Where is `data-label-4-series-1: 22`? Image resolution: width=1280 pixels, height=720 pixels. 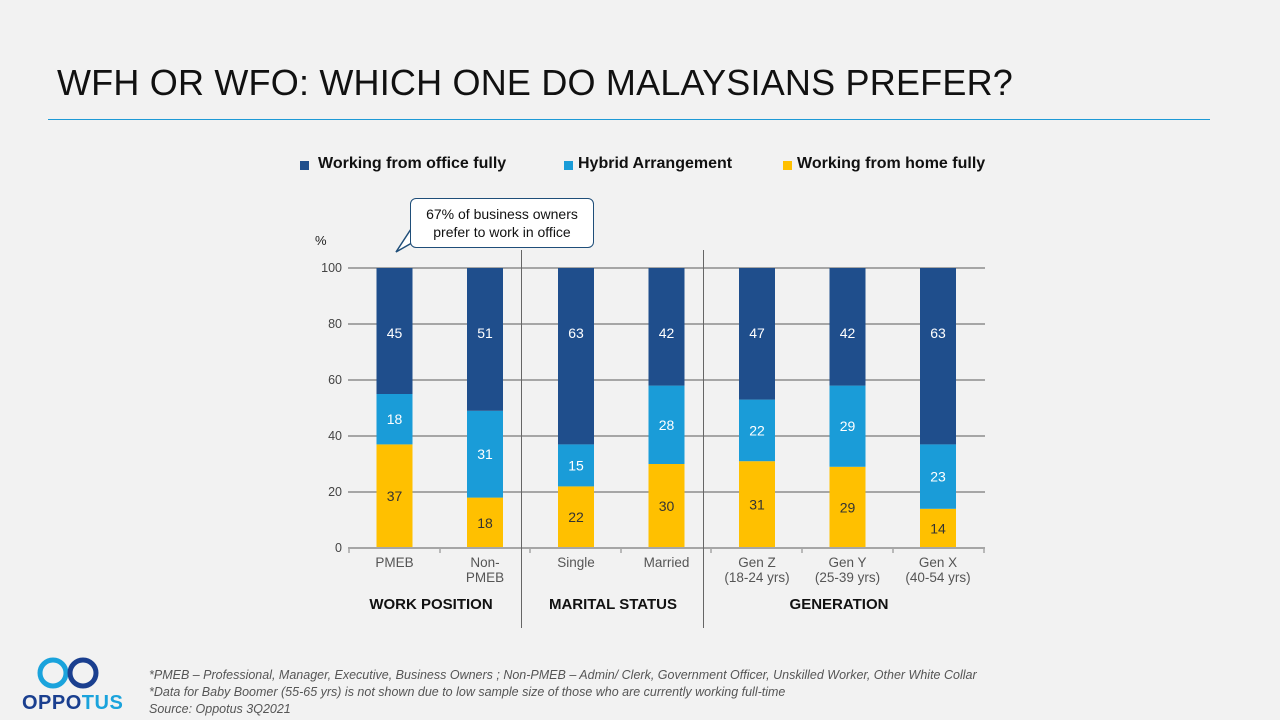
data-label-4-series-1: 22 is located at coordinates (757, 430).